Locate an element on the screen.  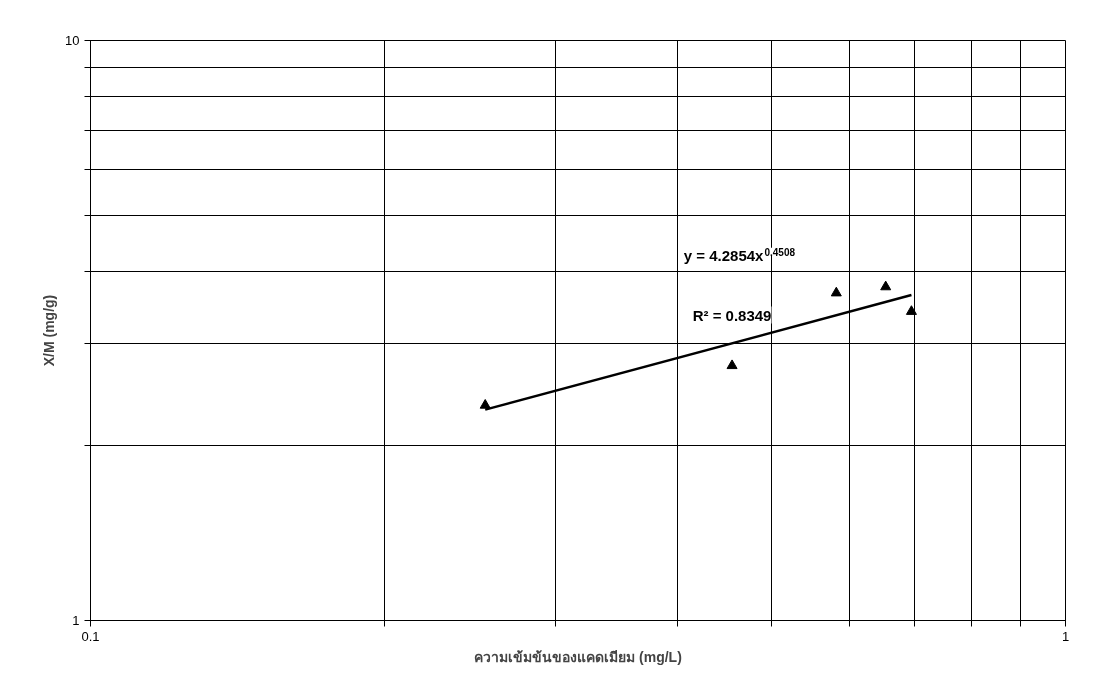
annotation: R² = 0.8349 is located at coordinates (732, 315).